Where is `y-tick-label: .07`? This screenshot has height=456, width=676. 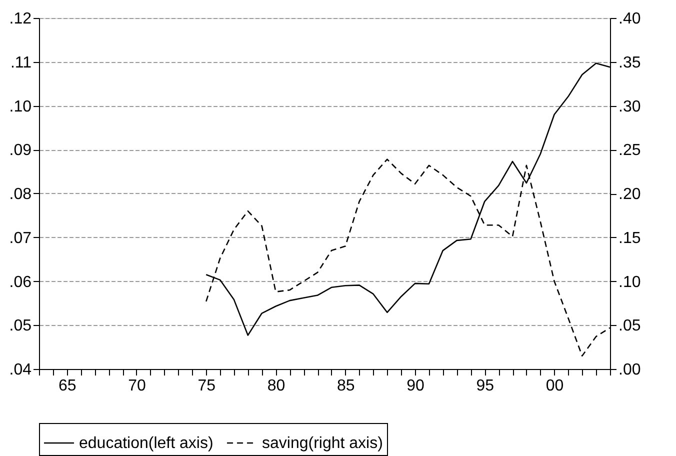
y-tick-label: .07 is located at coordinates (20, 238).